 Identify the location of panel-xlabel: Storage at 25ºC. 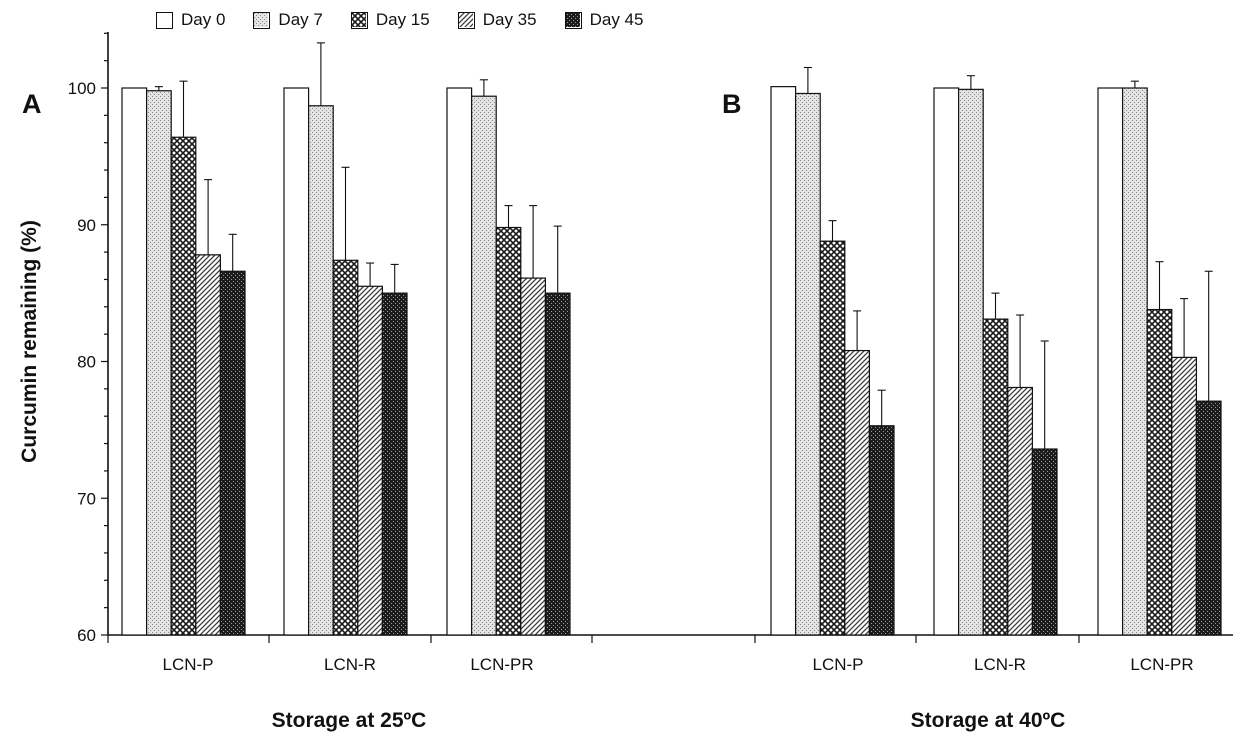
(349, 720).